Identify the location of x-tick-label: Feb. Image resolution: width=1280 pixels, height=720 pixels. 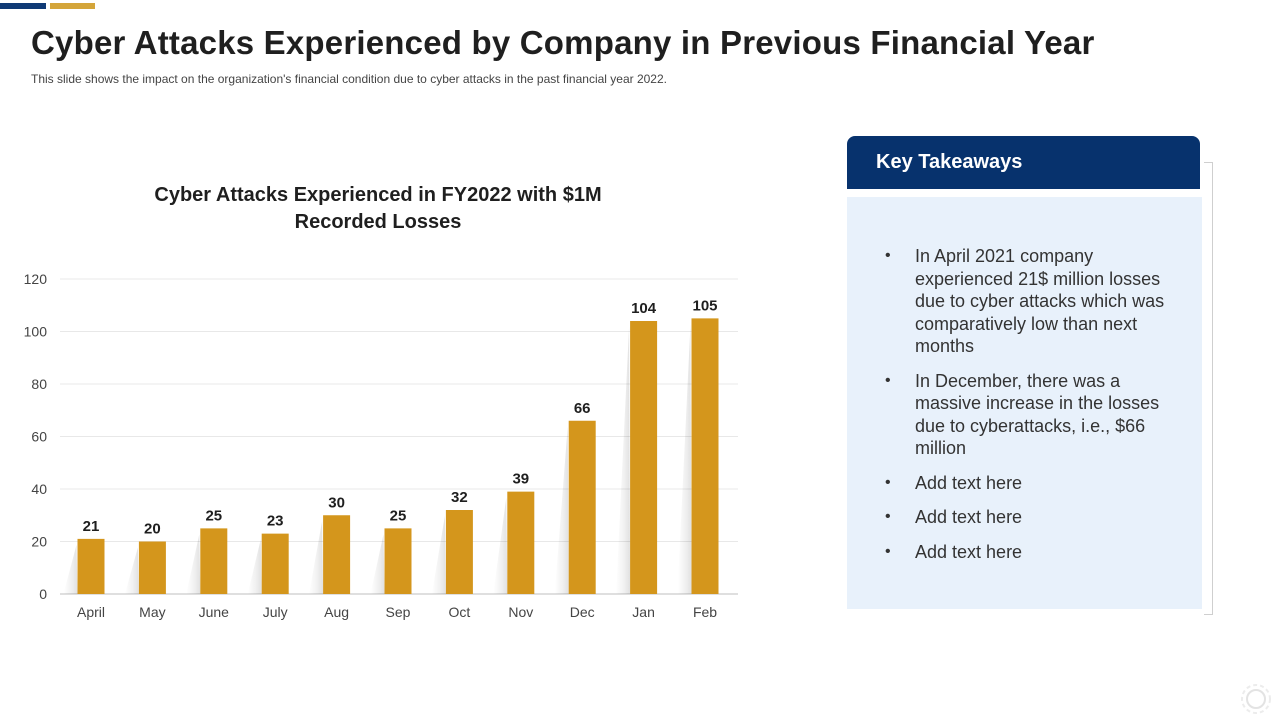
(705, 612).